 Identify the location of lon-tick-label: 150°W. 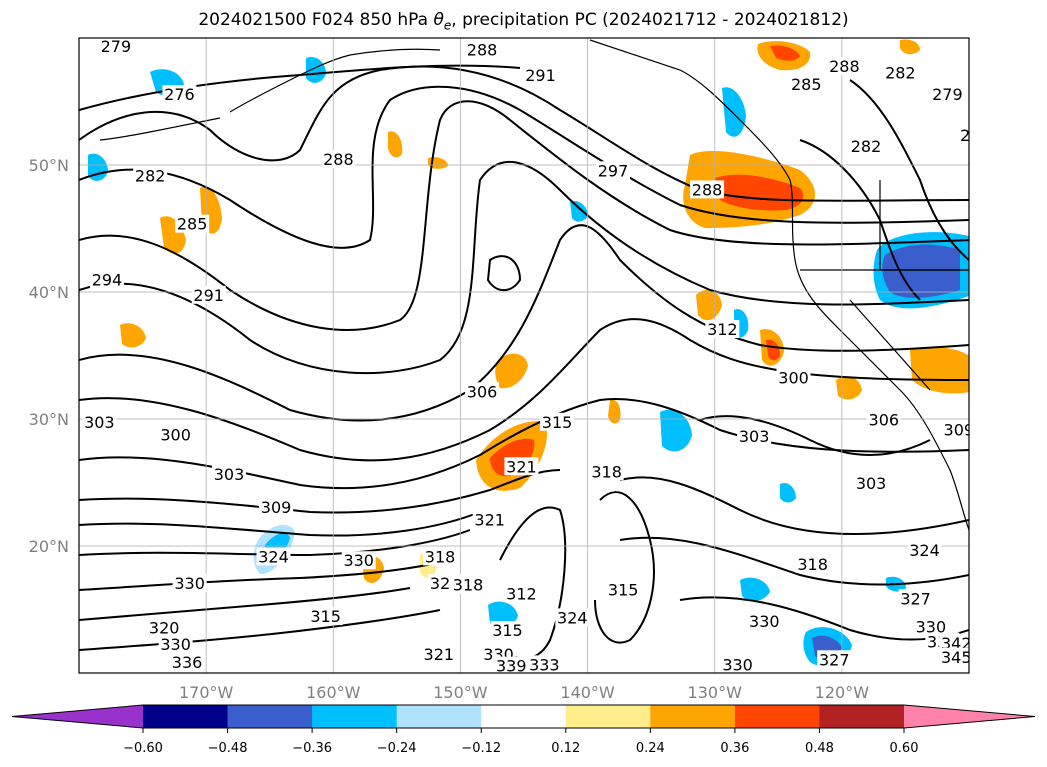
(460, 692).